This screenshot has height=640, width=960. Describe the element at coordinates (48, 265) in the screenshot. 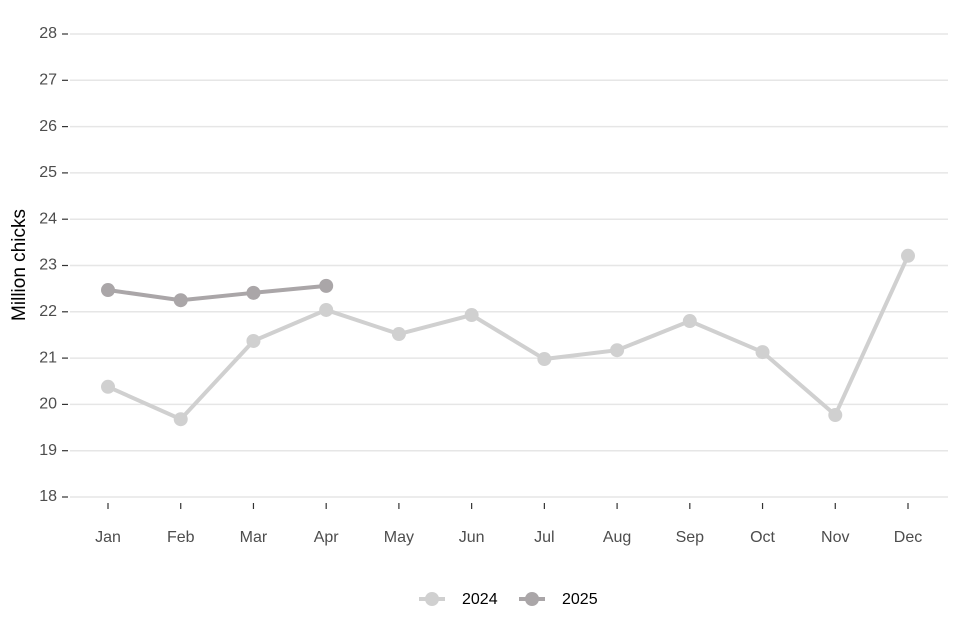

I see `y-tick-label: 23` at that location.